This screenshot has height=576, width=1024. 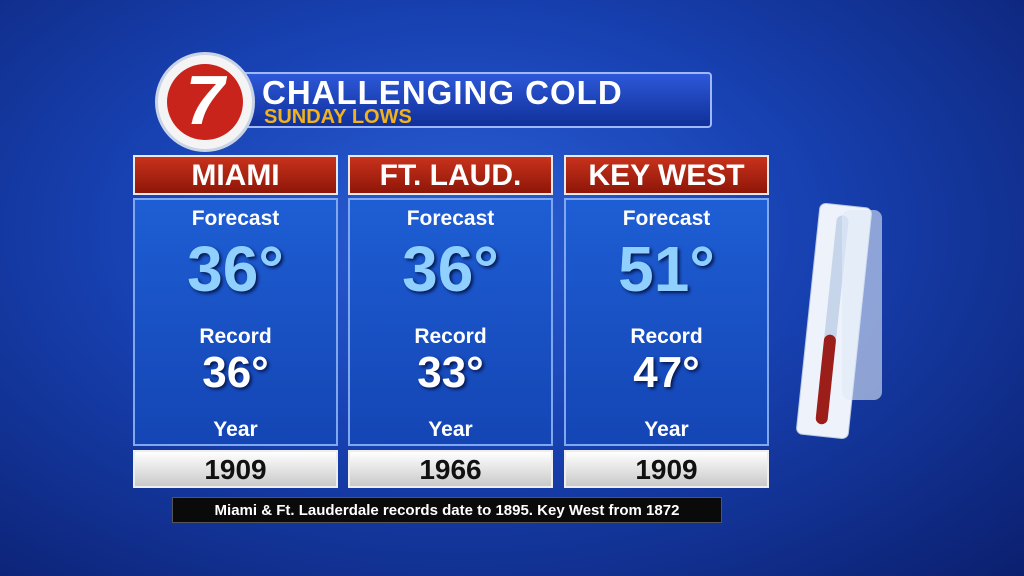 I want to click on thermometer, so click(x=839, y=321).